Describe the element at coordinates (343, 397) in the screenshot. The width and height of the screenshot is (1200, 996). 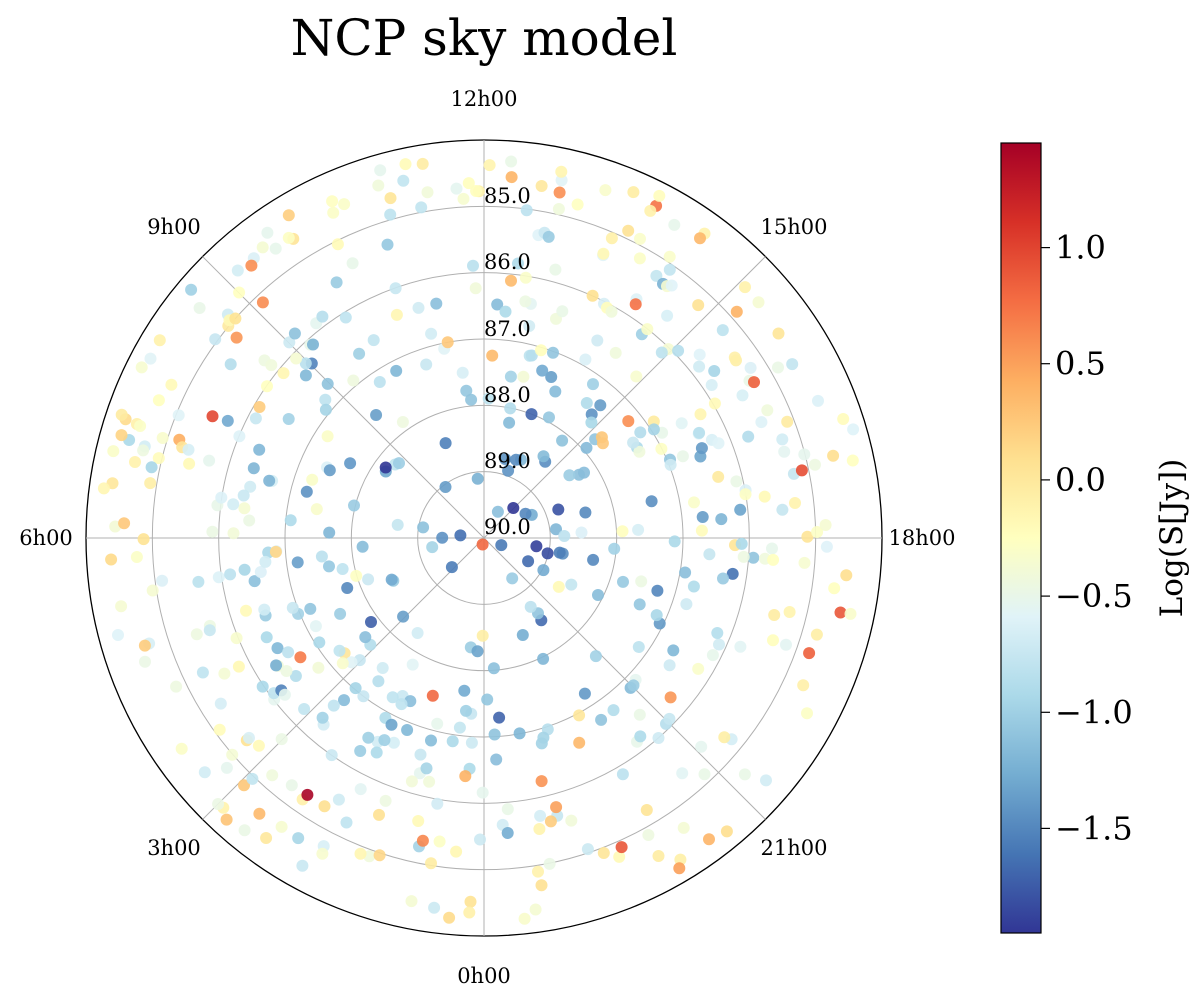
I see `ra-gridline-spoke` at that location.